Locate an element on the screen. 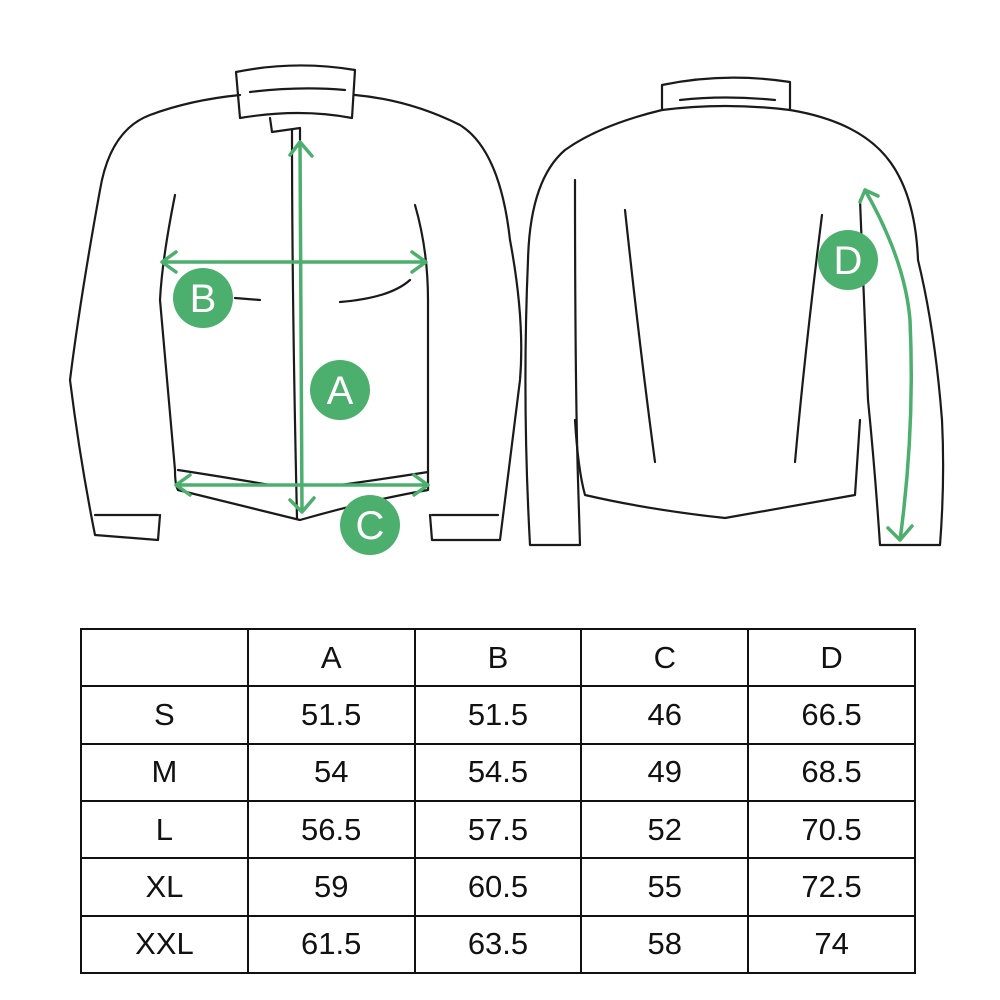 The image size is (1000, 1000). value-cell: 61.5 is located at coordinates (331, 944).